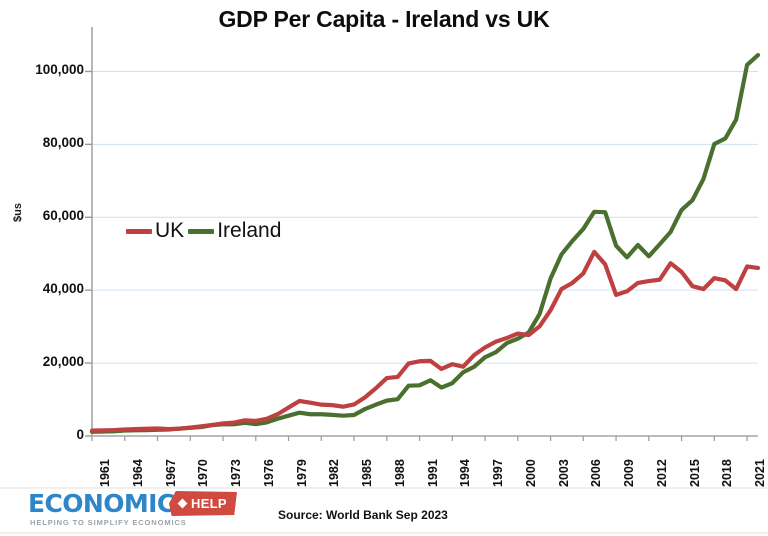 The width and height of the screenshot is (768, 536). Describe the element at coordinates (182, 503) in the screenshot. I see `logo-diamond-icon` at that location.